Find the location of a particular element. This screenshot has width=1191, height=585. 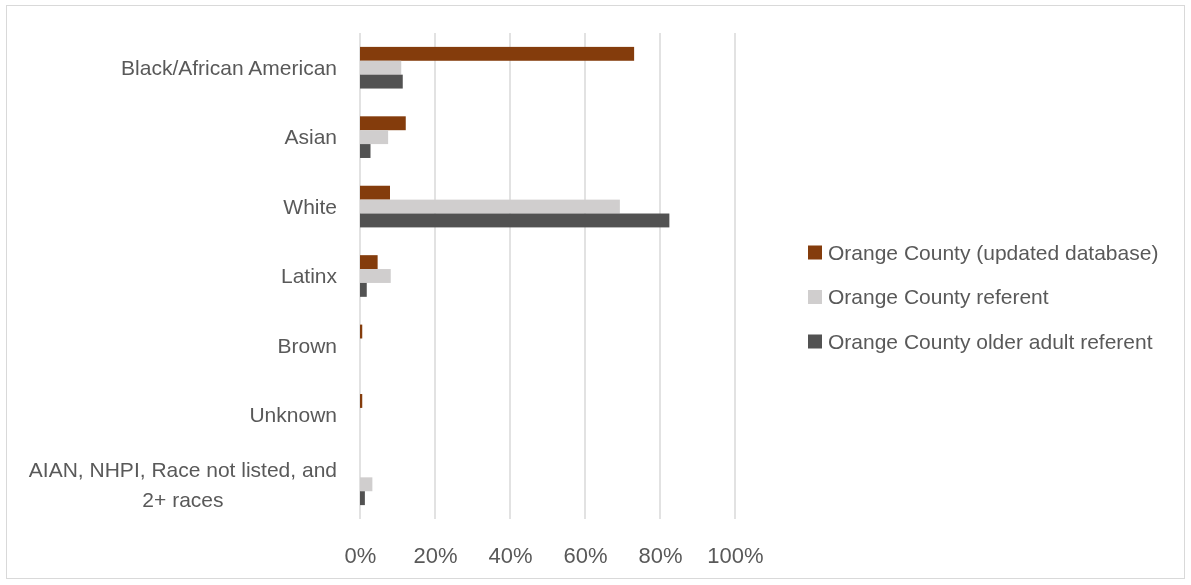

x-tick-label: 80% is located at coordinates (660, 555).